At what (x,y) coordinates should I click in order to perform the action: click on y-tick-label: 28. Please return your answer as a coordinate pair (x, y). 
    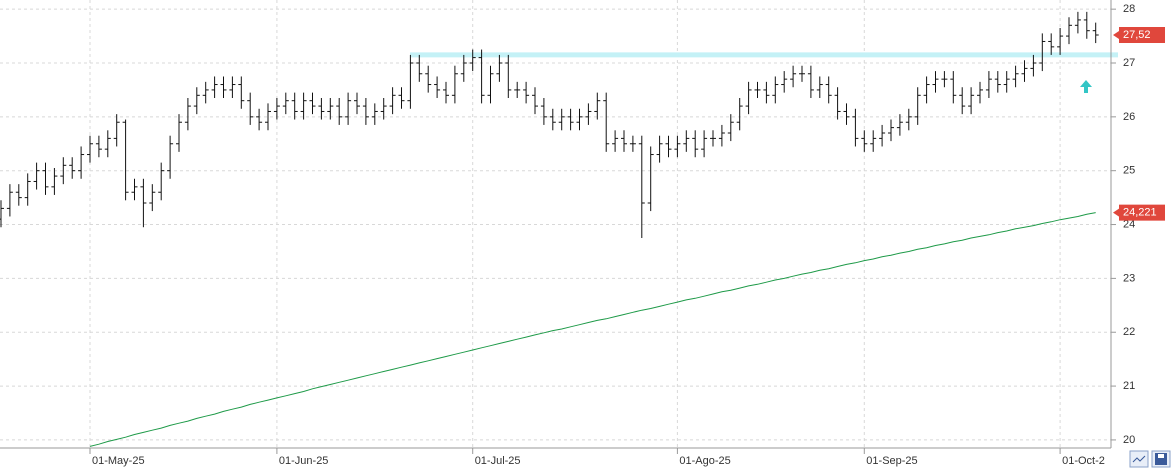
    Looking at the image, I should click on (1129, 9).